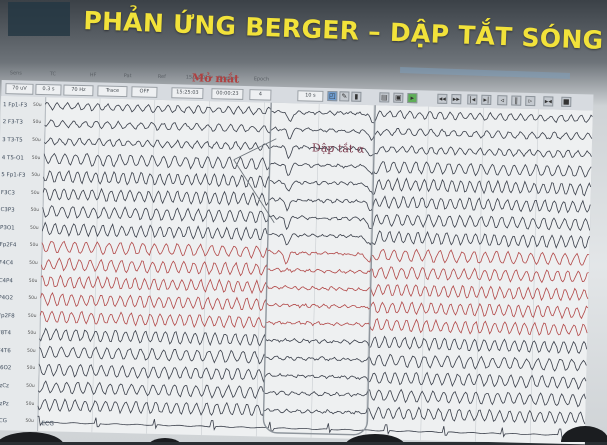 This screenshot has width=607, height=445. Describe the element at coordinates (19, 316) in the screenshot. I see `channel-label: Fp2F8 50u` at that location.